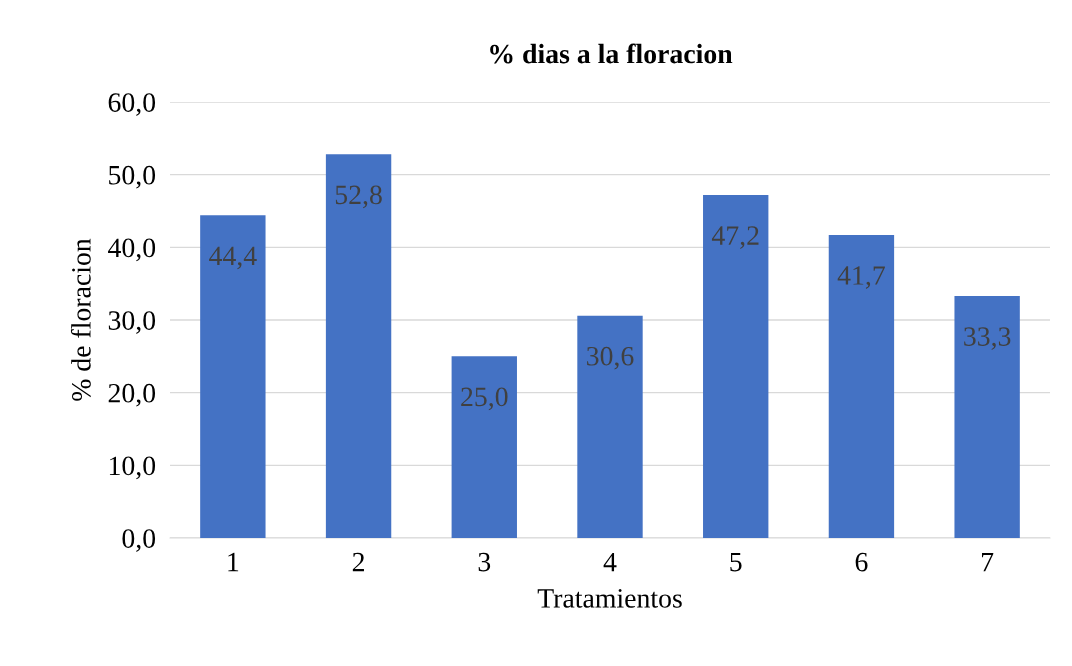 The width and height of the screenshot is (1072, 666). Describe the element at coordinates (609, 598) in the screenshot. I see `x-axis-title: Tratamientos` at that location.